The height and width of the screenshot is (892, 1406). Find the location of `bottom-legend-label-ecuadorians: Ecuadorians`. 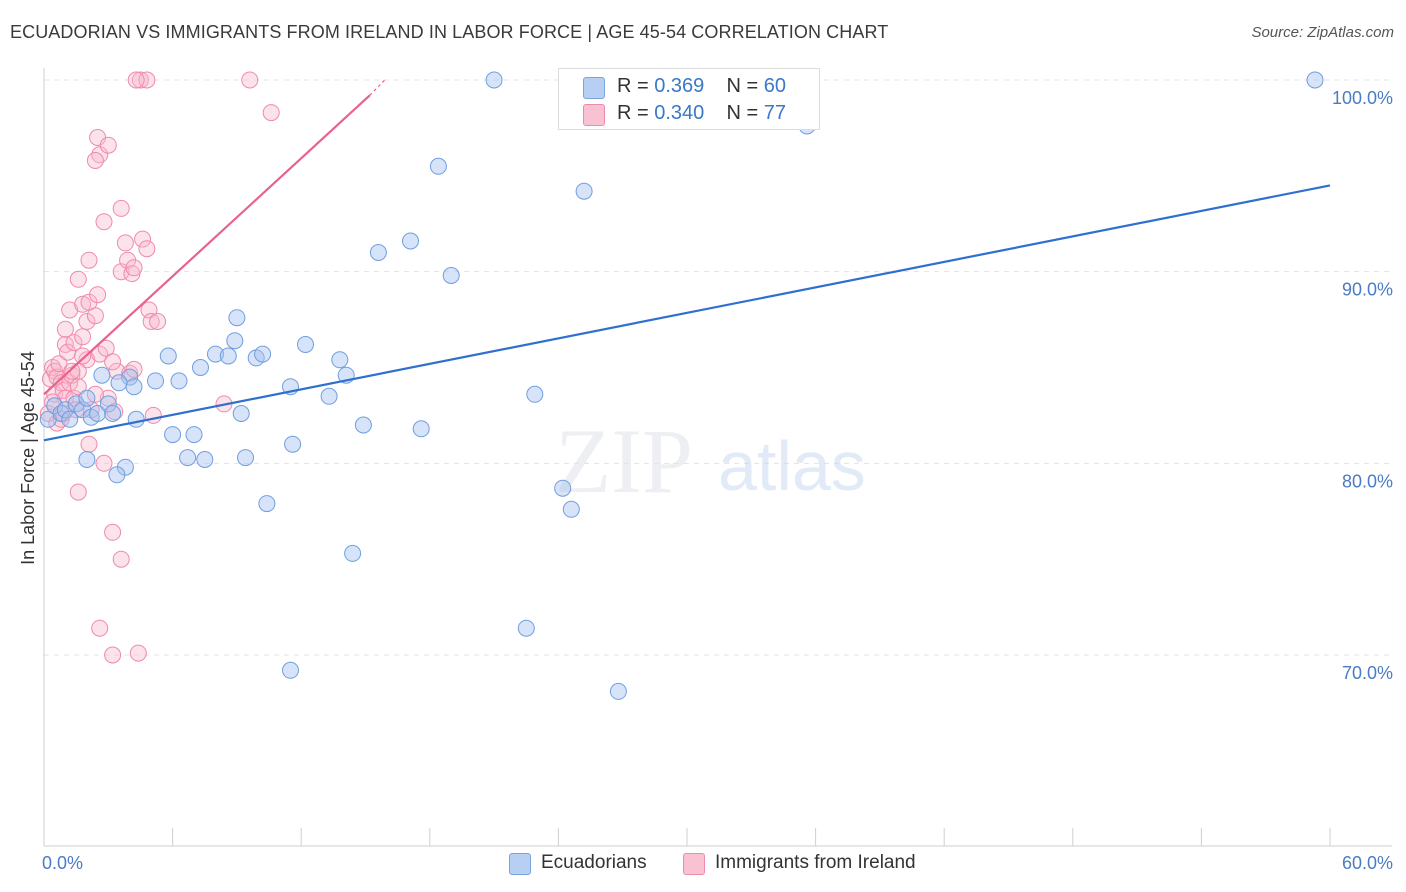

bottom-legend-label-ecuadorians: Ecuadorians is located at coordinates (594, 862).